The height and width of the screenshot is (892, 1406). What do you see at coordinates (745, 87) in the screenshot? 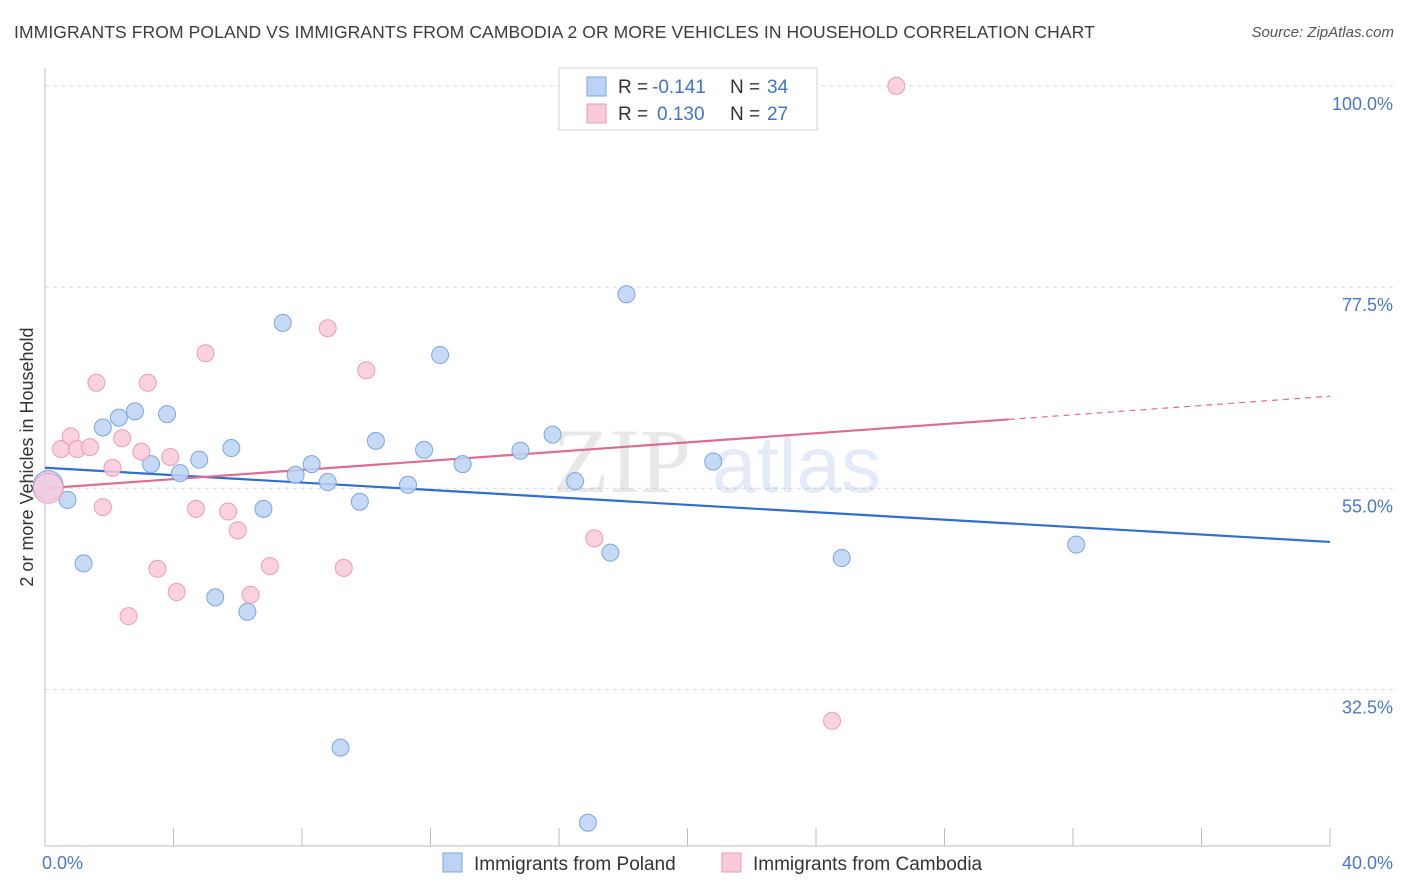
I see `legend-n-label-poland: N =` at bounding box center [745, 87].